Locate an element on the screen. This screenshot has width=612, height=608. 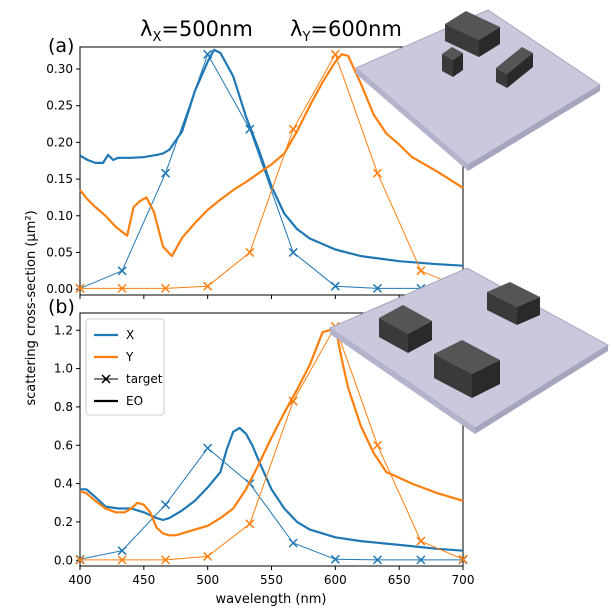
legend-label: target is located at coordinates (144, 379).